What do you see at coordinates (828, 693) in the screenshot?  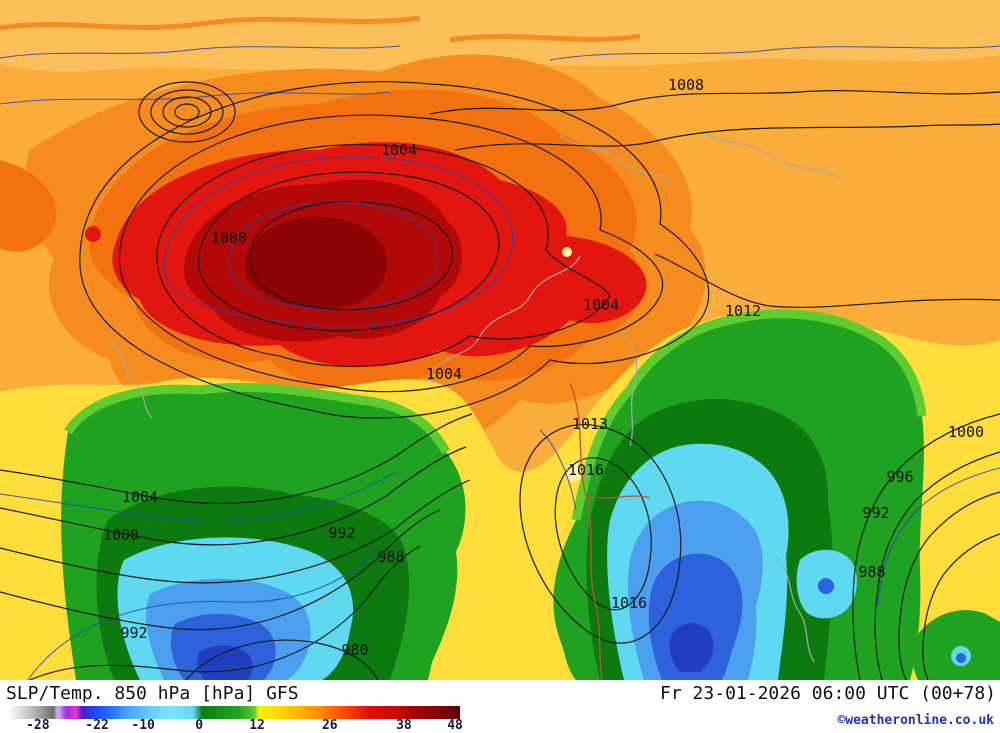 I see `valid-time-label: Fr 23-01-2026 06:00 UTC (00+78)` at bounding box center [828, 693].